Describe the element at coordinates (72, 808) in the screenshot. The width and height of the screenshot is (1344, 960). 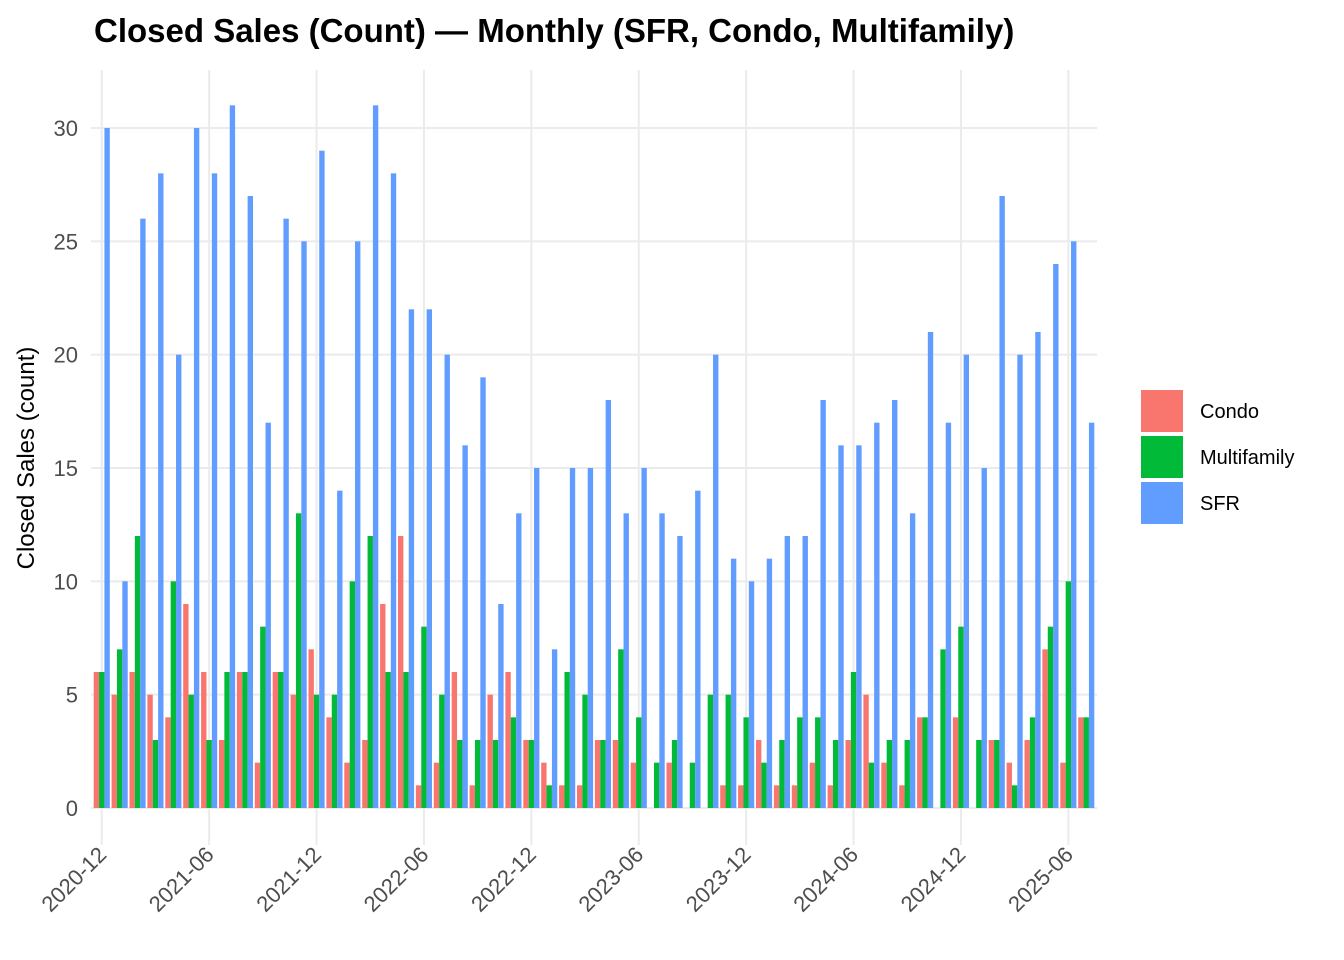
I see `y-tick-label: 0` at that location.